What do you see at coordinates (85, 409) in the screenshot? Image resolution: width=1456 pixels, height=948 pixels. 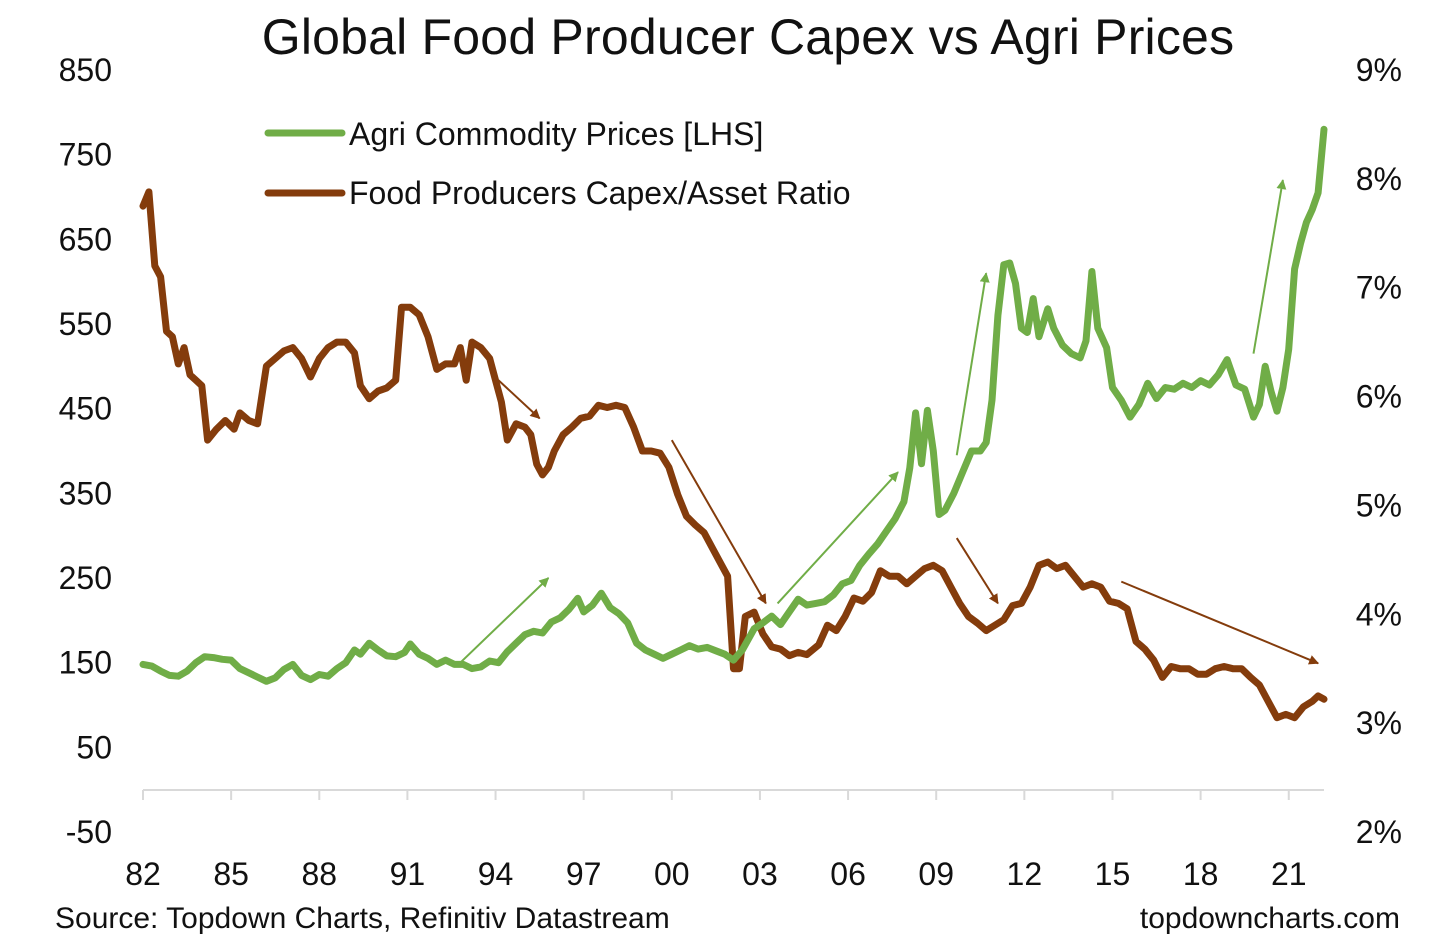 I see `left-tick-label: 450` at bounding box center [85, 409].